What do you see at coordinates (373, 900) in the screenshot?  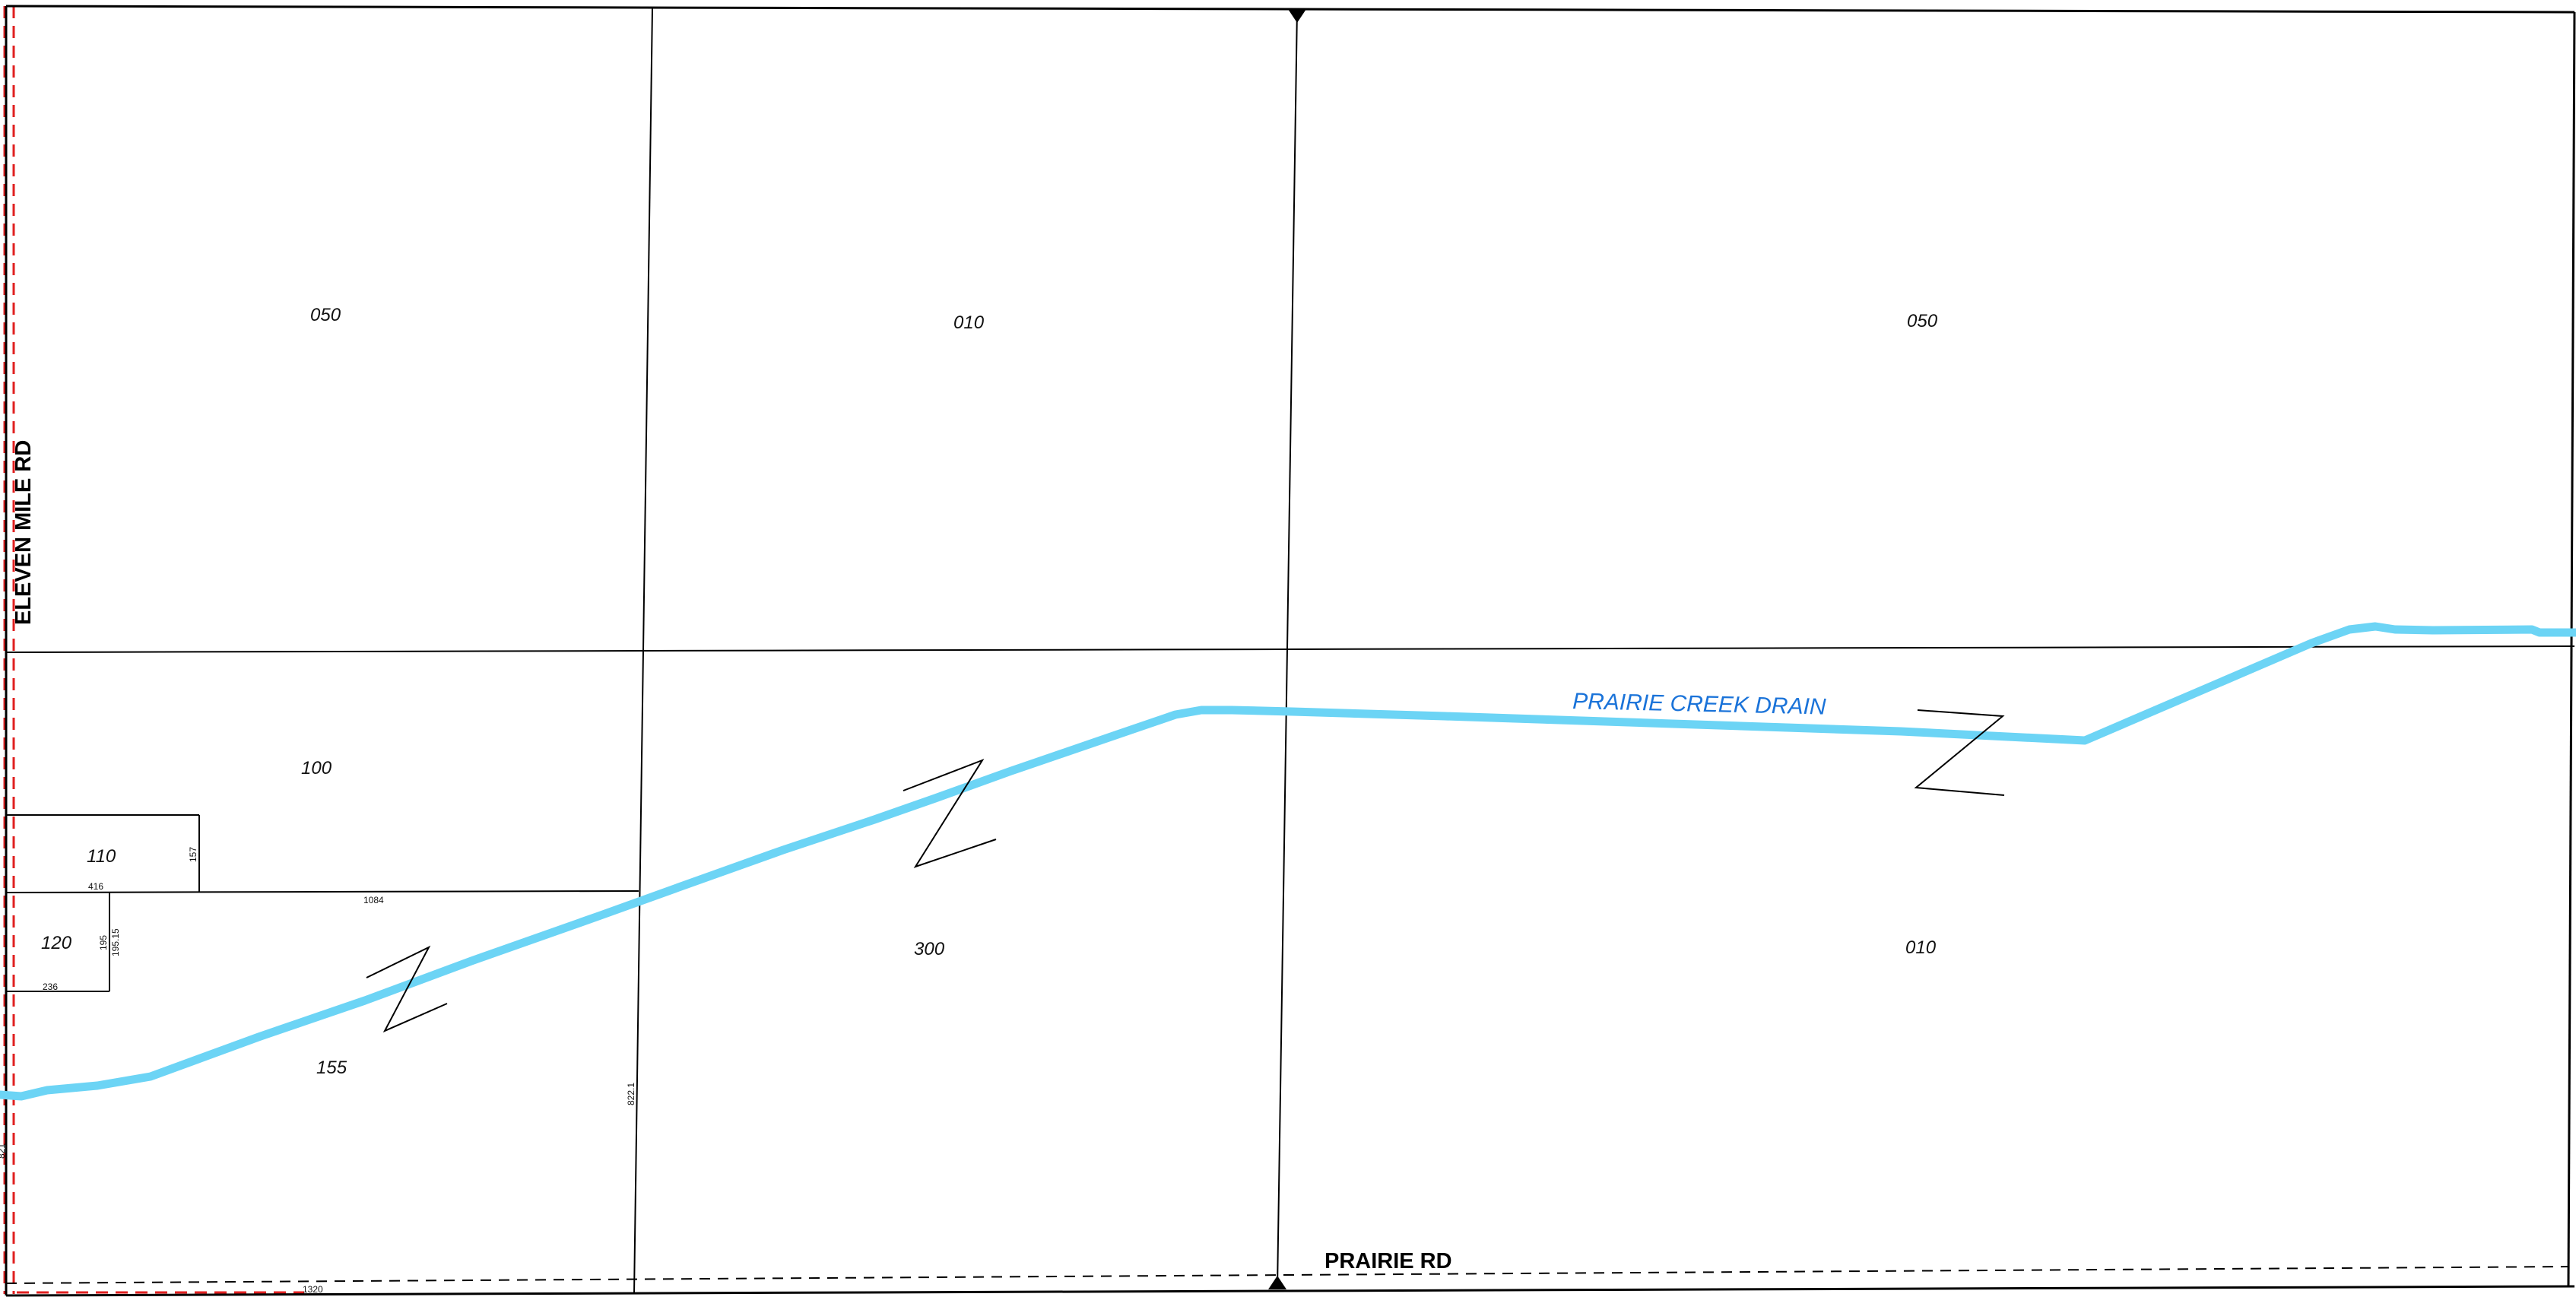 I see `dimension-label: 1084` at bounding box center [373, 900].